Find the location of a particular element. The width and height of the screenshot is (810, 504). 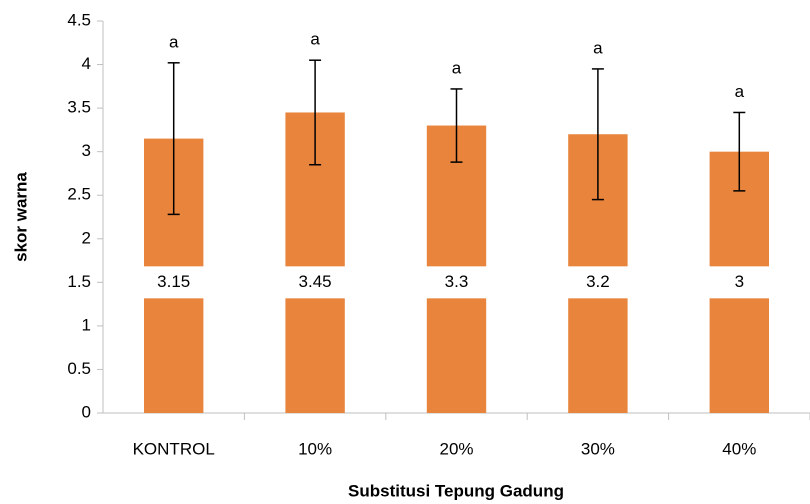

data-label: 3.2 is located at coordinates (598, 281).